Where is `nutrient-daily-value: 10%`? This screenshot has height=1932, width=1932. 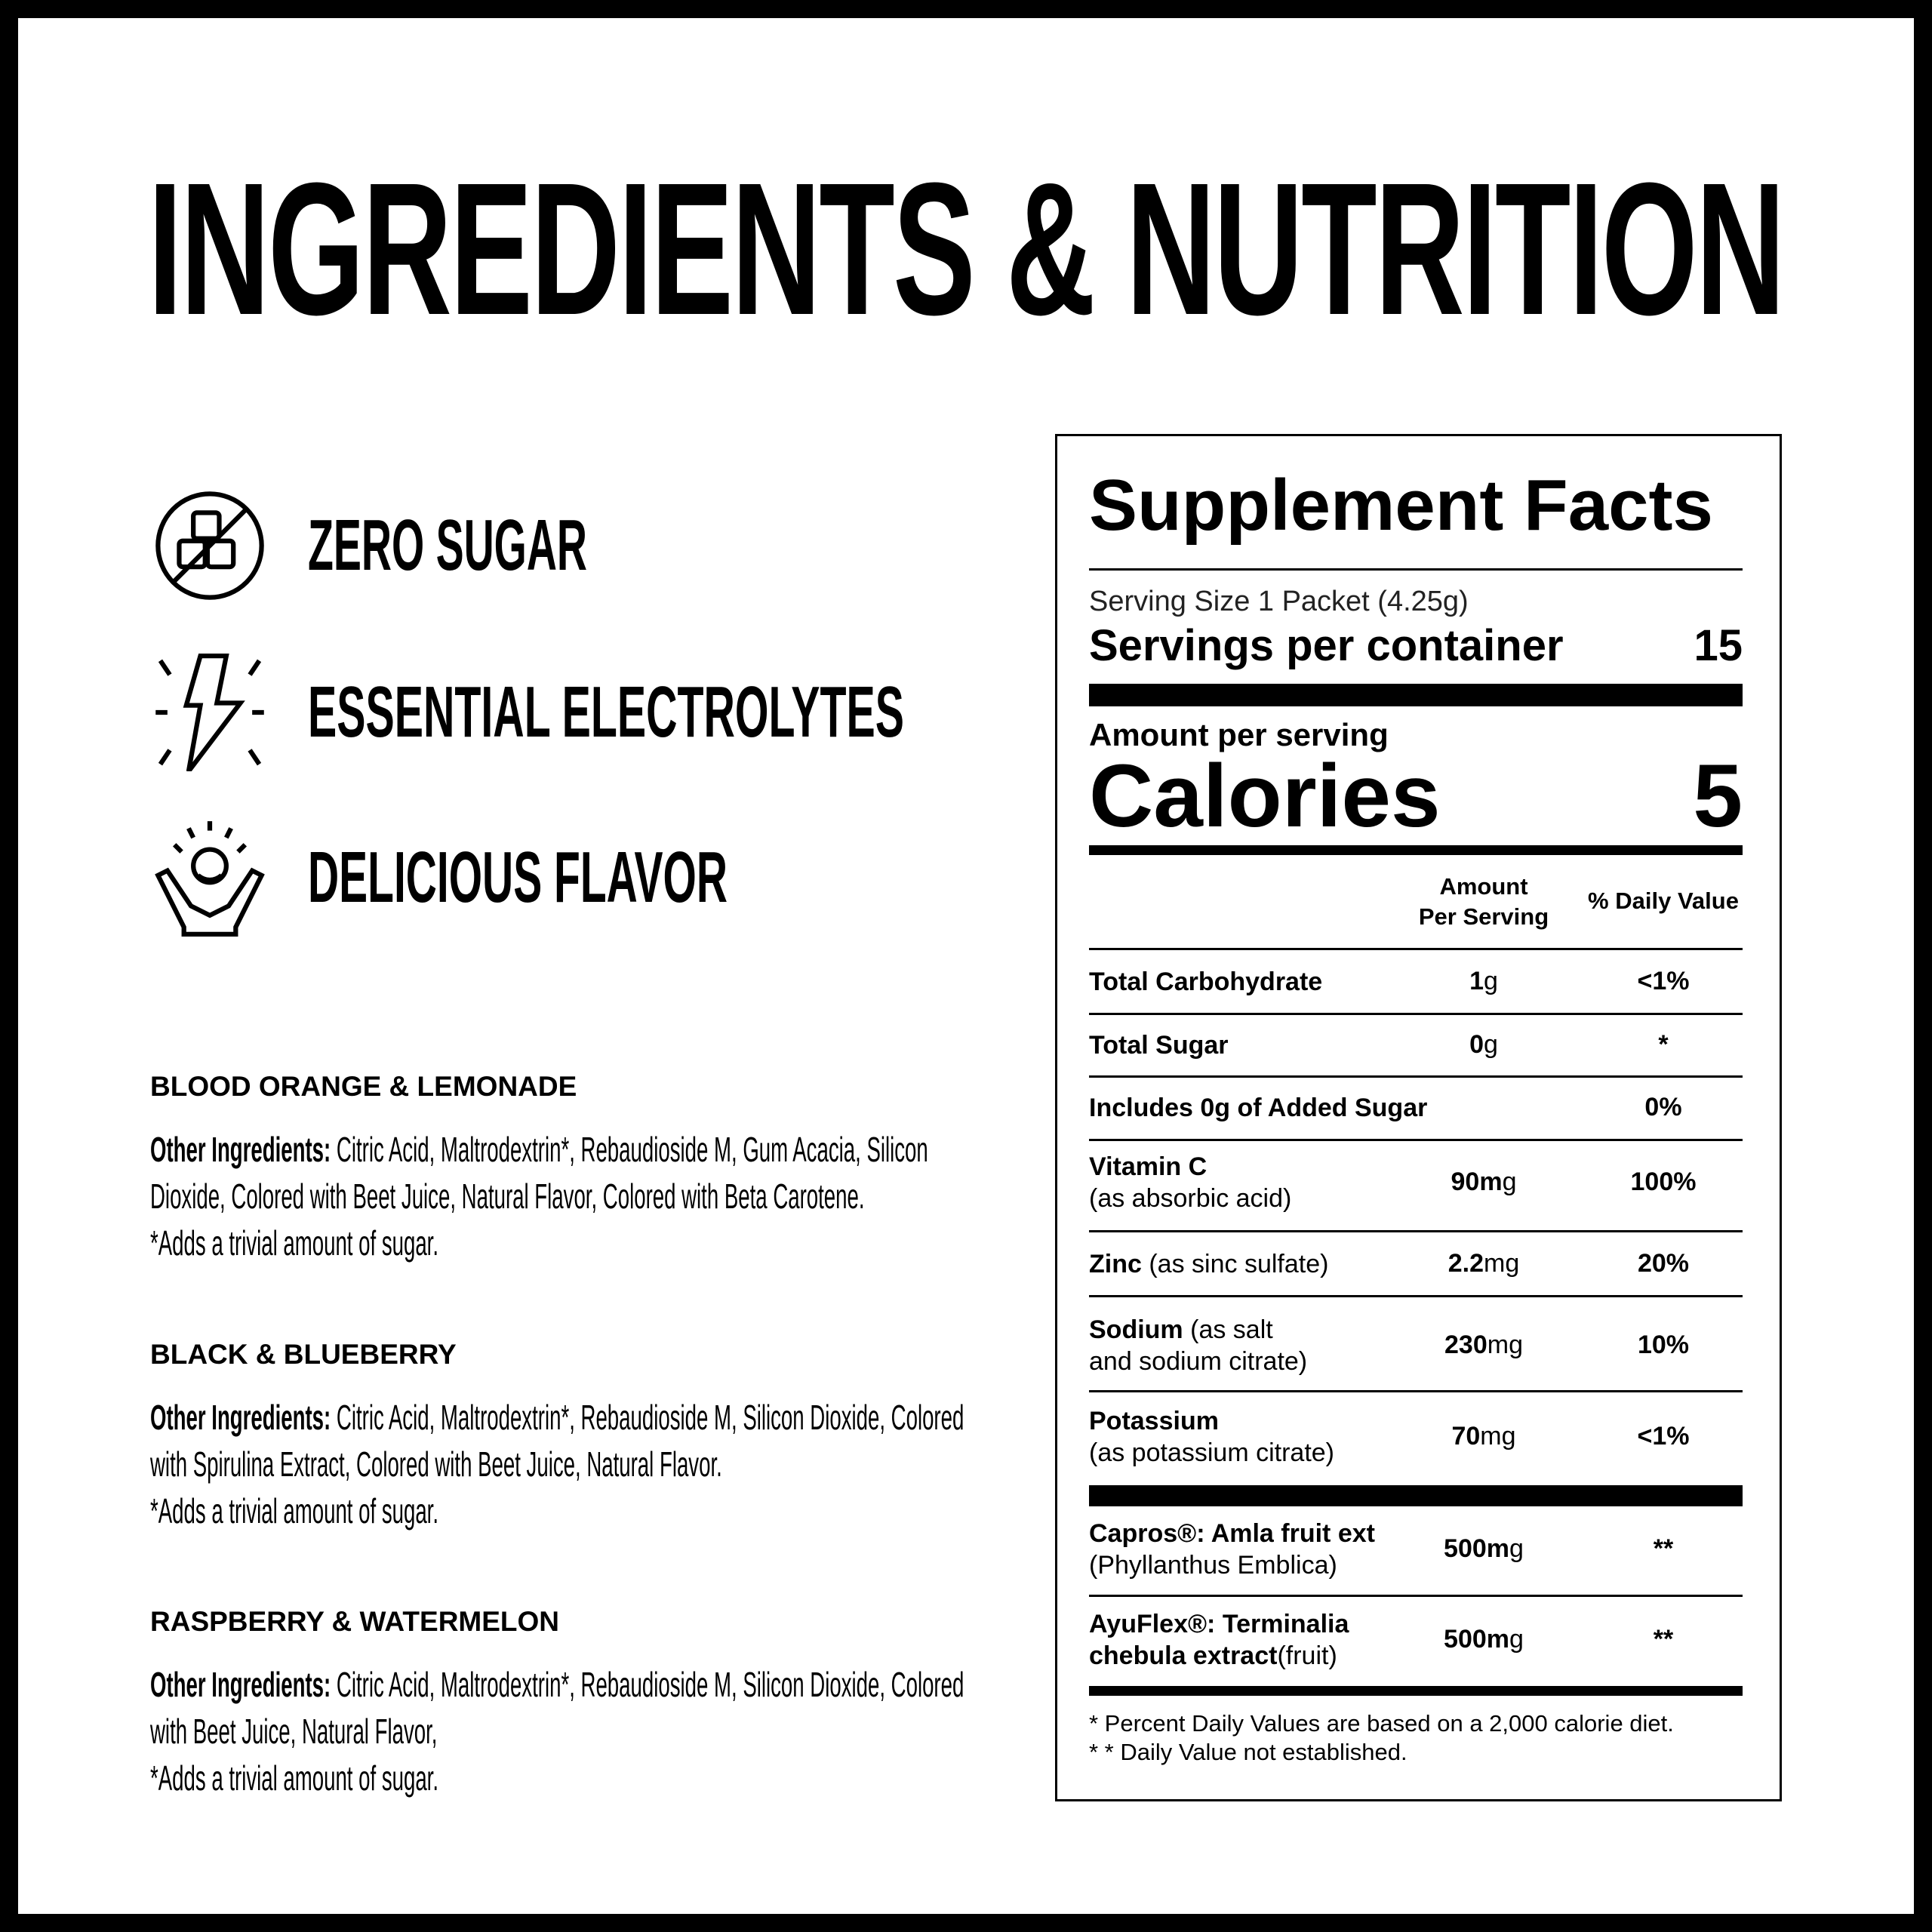
nutrient-daily-value: 10% is located at coordinates (1663, 1345).